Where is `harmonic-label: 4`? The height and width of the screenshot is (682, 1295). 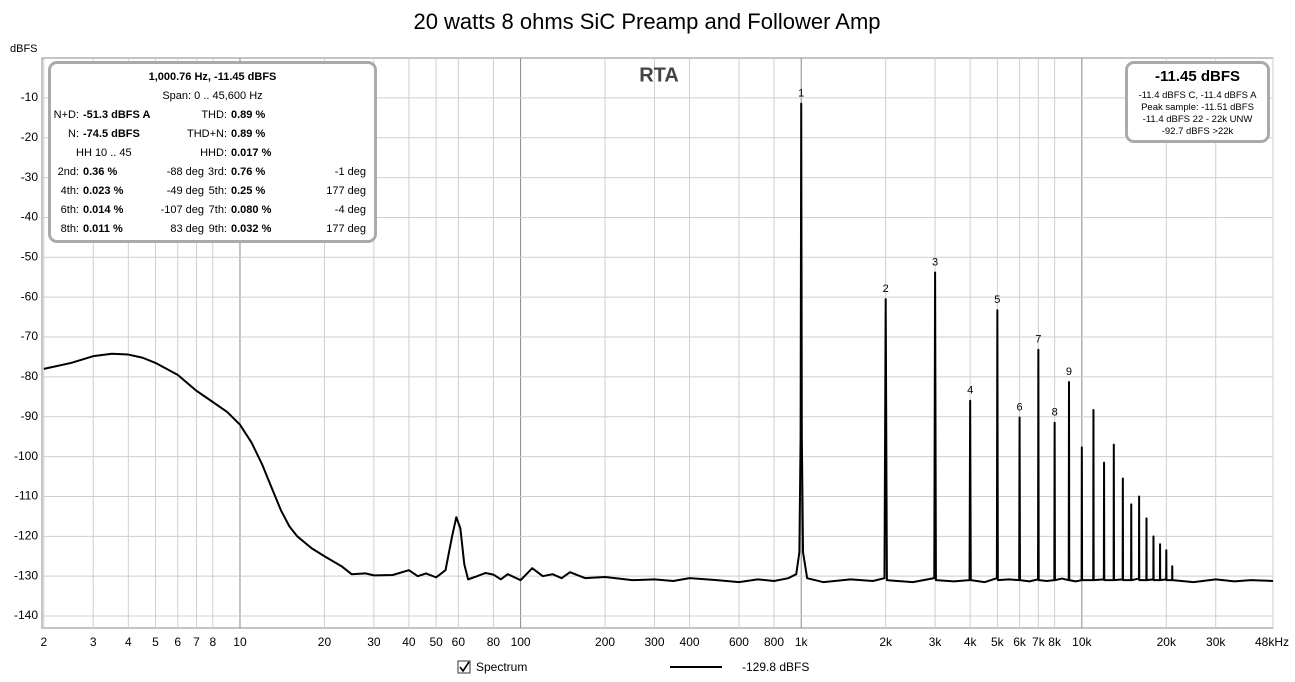 harmonic-label: 4 is located at coordinates (970, 391).